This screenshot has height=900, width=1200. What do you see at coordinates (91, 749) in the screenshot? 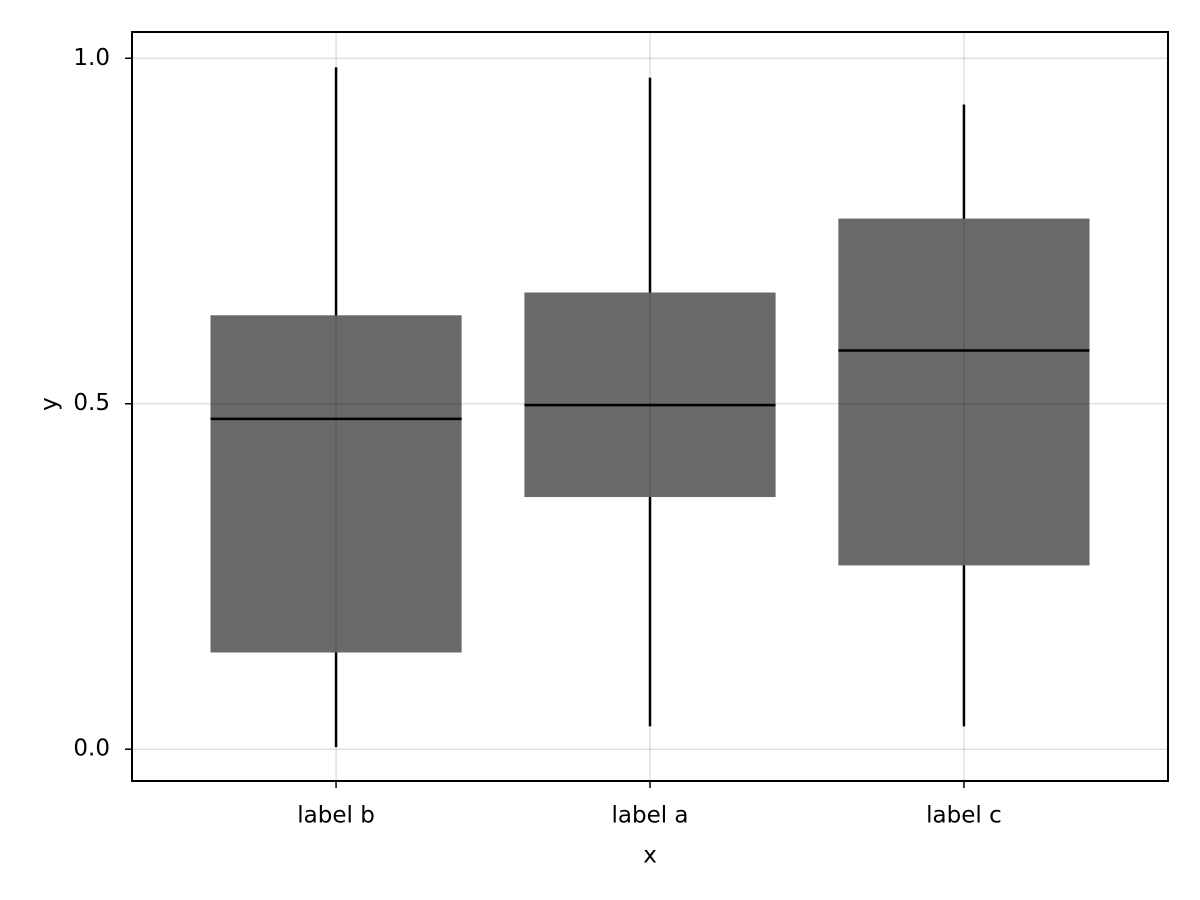
I see `y-tick-label: 0.0` at bounding box center [91, 749].